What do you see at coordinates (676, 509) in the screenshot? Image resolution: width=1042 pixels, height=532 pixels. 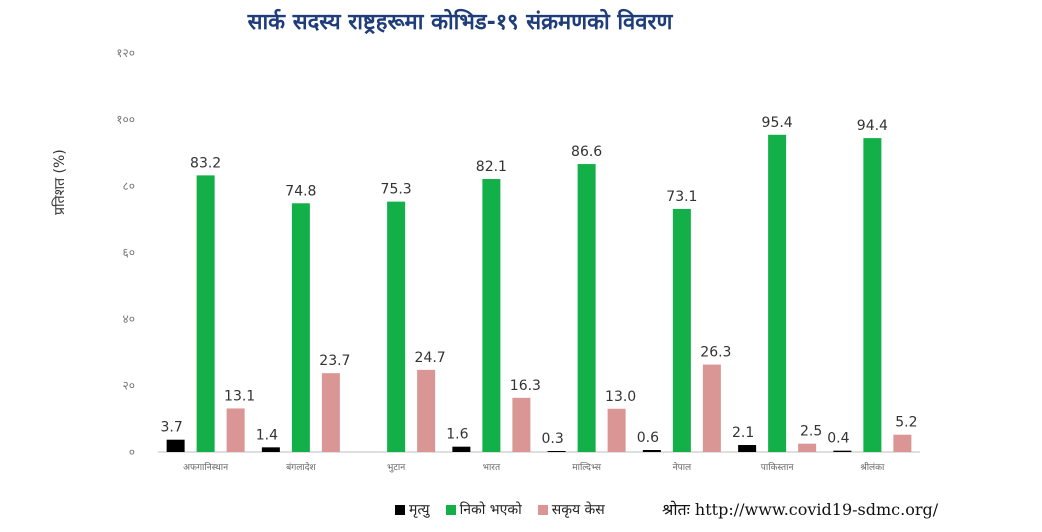 I see `source-label: श्रोतः` at bounding box center [676, 509].